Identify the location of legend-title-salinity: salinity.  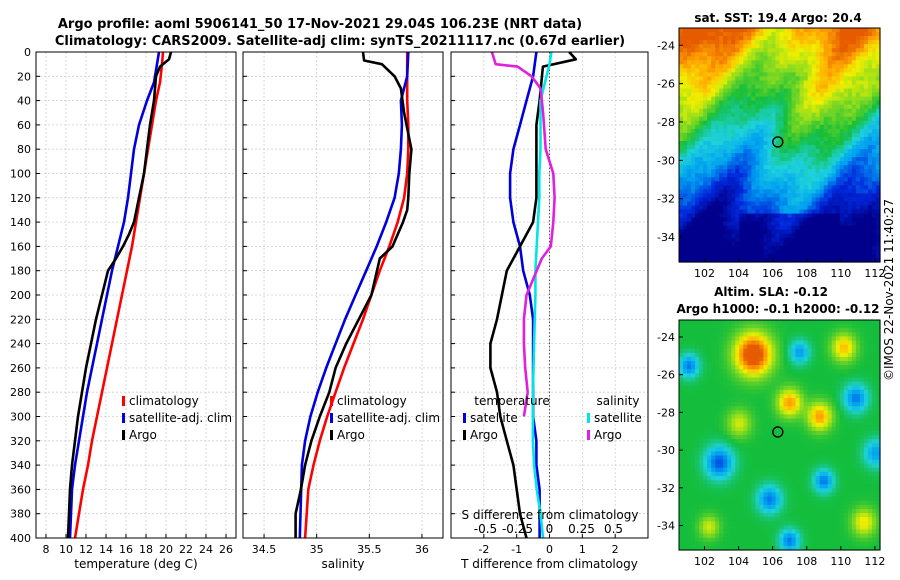
(617, 401).